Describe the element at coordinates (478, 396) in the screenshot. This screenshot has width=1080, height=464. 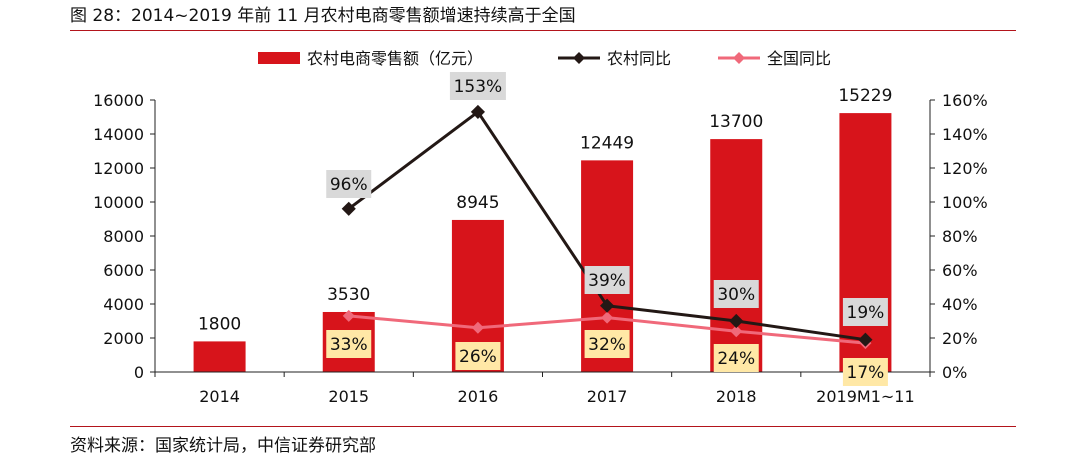
I see `x-tick-label: 2016` at that location.